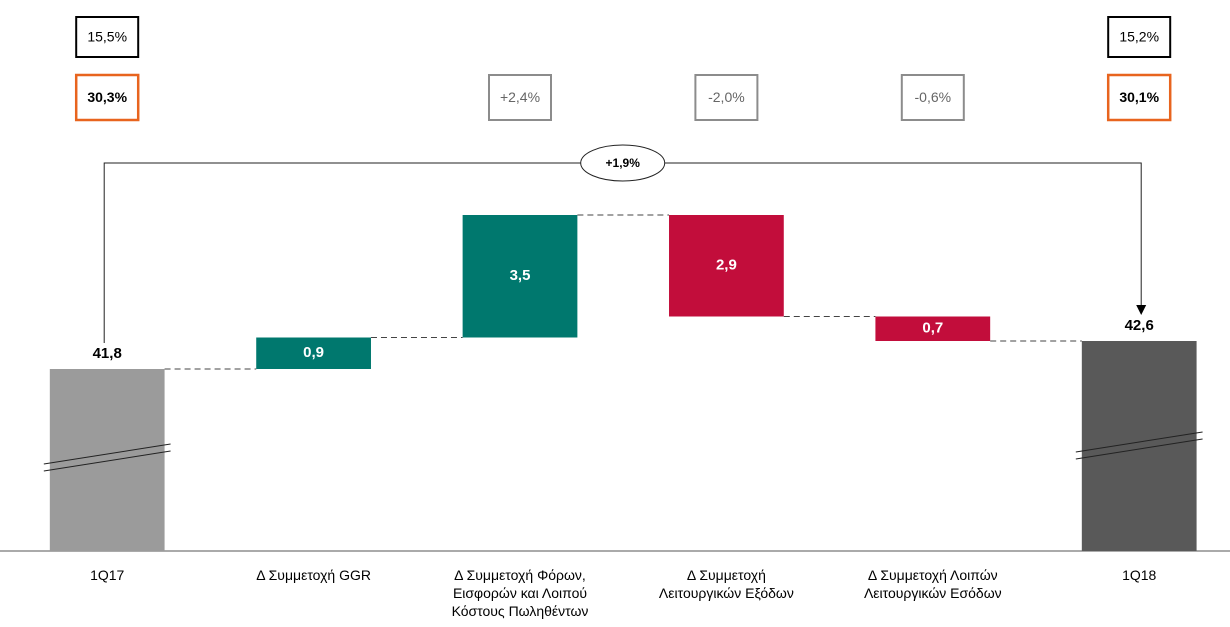 The height and width of the screenshot is (627, 1230). I want to click on arrow-head, so click(1141, 310).